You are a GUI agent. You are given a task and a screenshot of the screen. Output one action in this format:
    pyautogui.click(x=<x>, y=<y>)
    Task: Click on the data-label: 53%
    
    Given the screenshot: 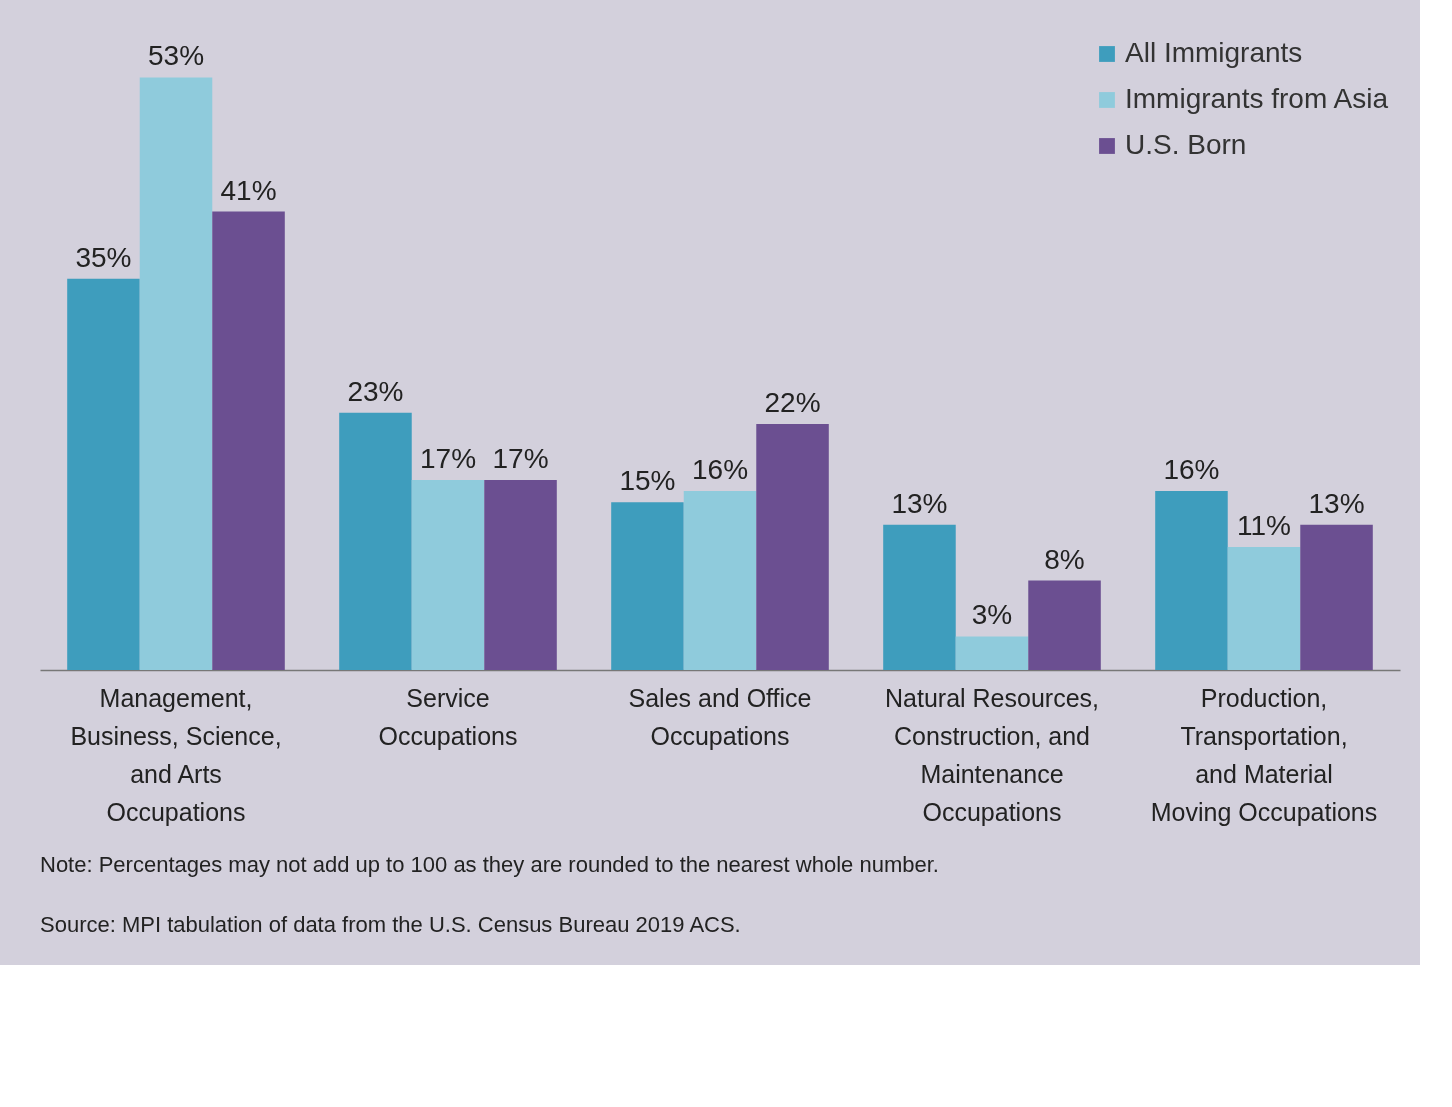 What is the action you would take?
    pyautogui.click(x=176, y=56)
    